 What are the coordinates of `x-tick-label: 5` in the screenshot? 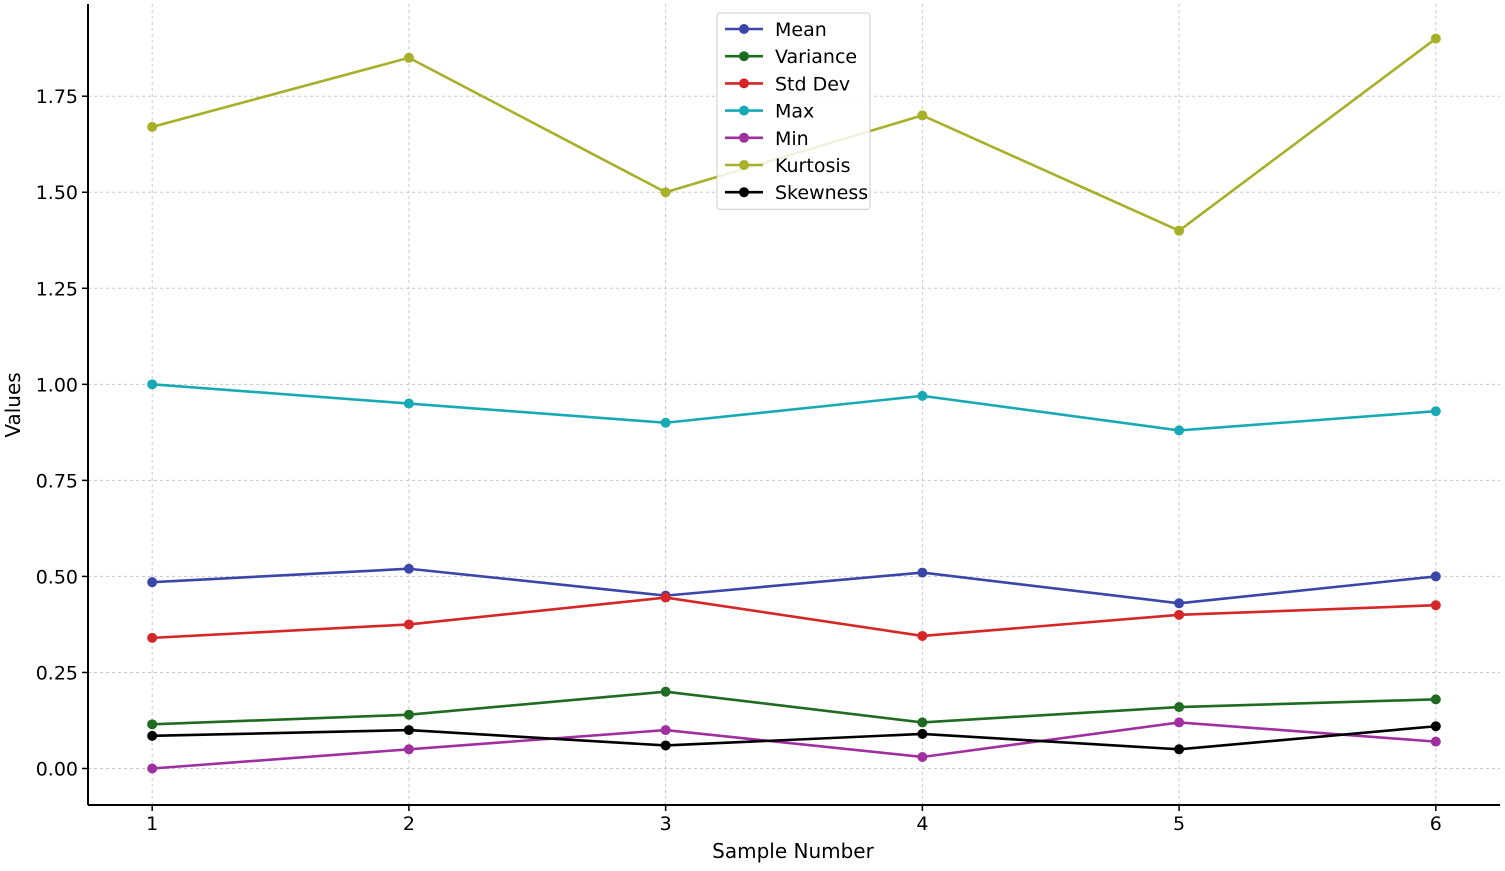 It's located at (1179, 824).